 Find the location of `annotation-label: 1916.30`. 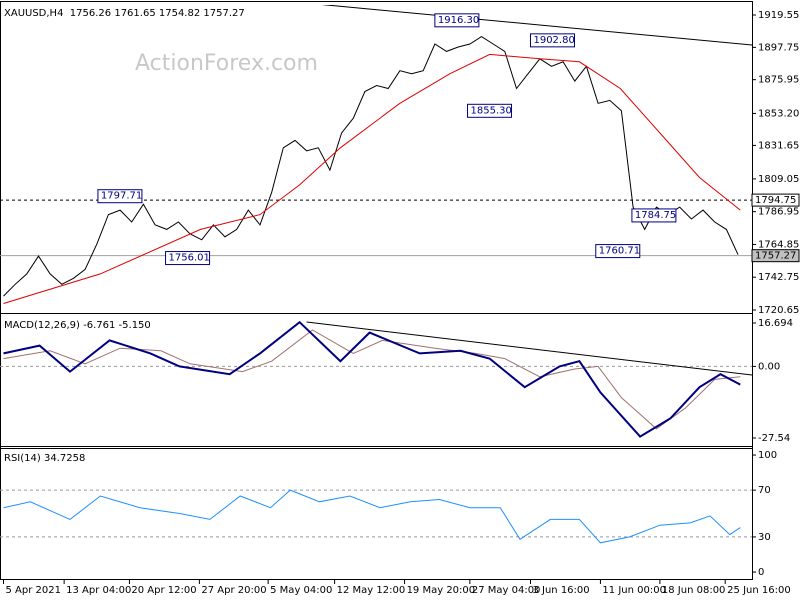

annotation-label: 1916.30 is located at coordinates (458, 20).